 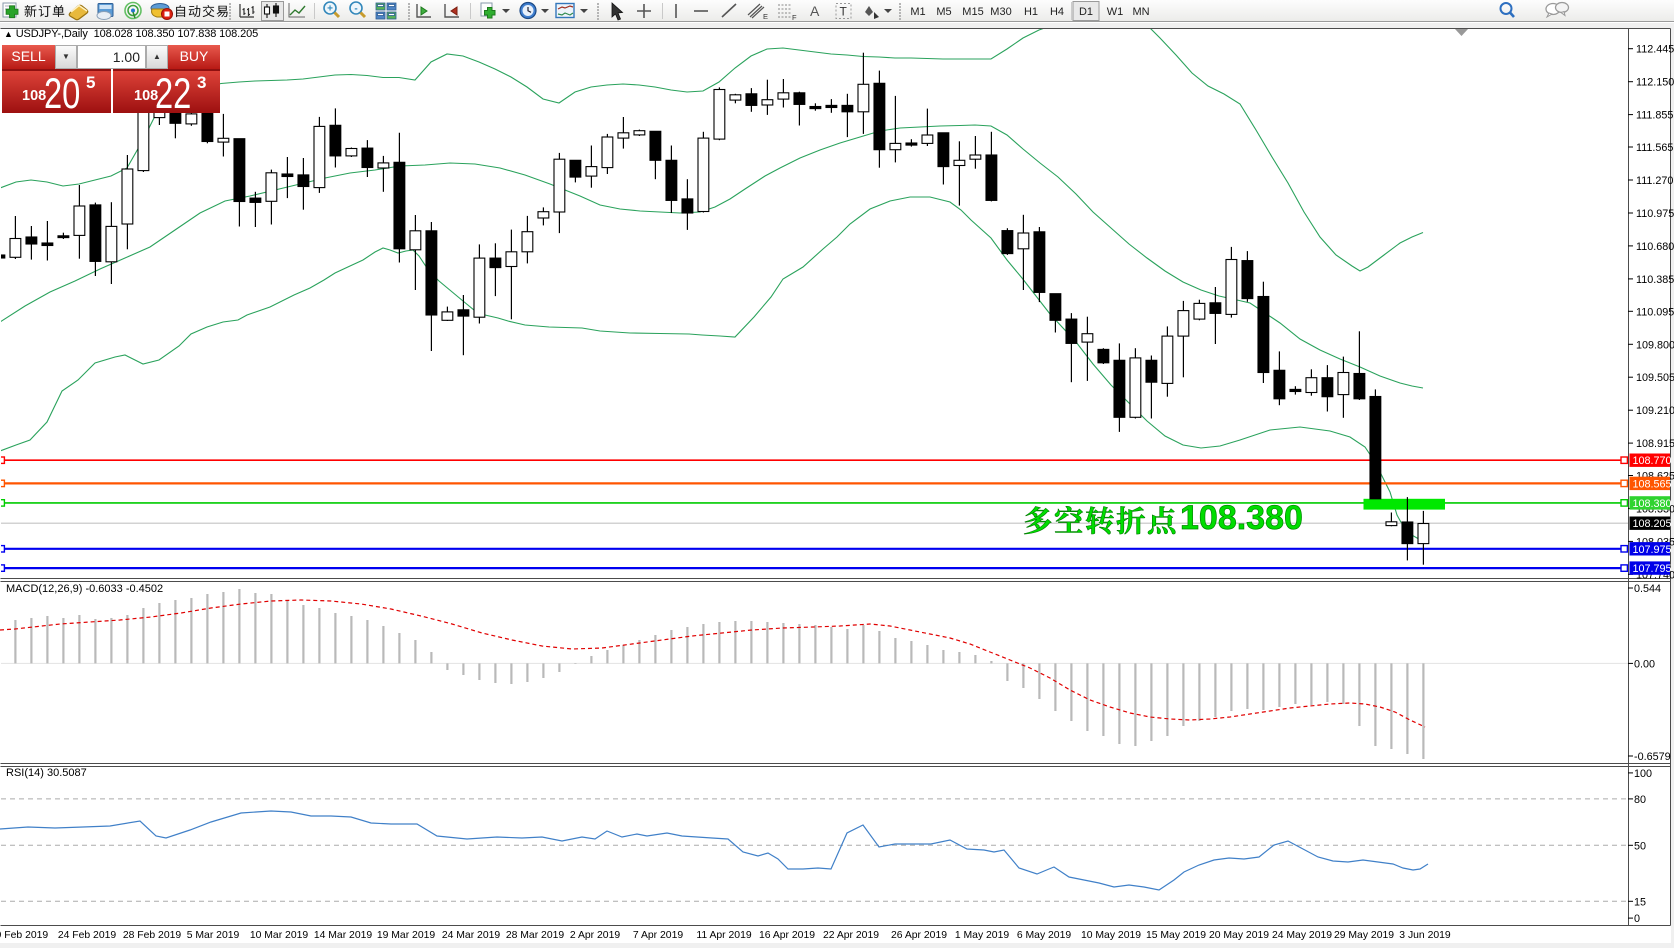 I want to click on svg-text: MACD(12,26,9) -0.6033 -0.4502, so click(x=84, y=589).